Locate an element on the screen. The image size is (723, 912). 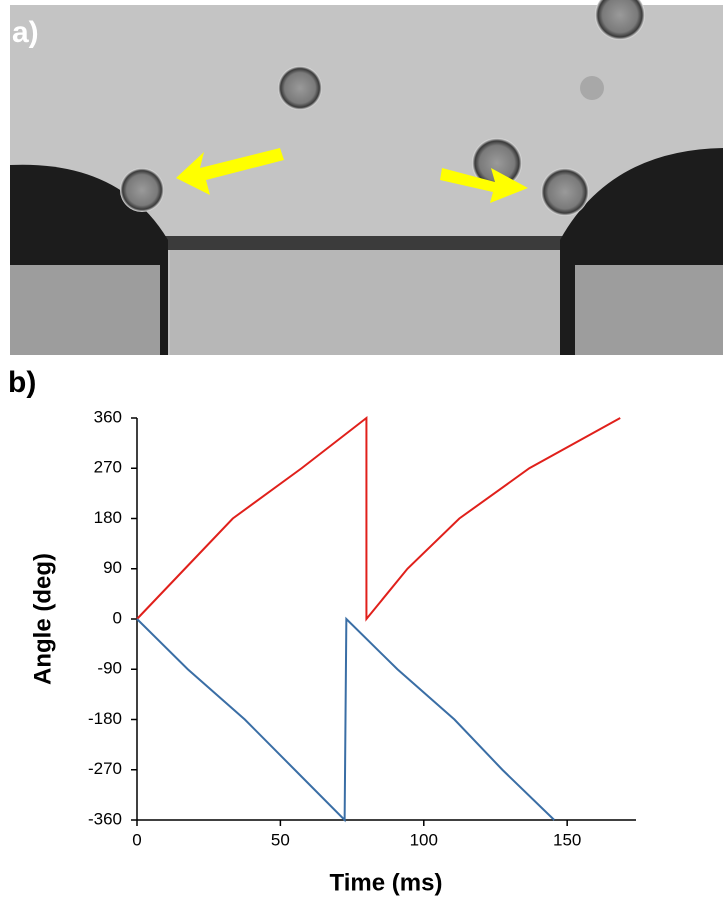
y-tick-label: 270 is located at coordinates (108, 467).